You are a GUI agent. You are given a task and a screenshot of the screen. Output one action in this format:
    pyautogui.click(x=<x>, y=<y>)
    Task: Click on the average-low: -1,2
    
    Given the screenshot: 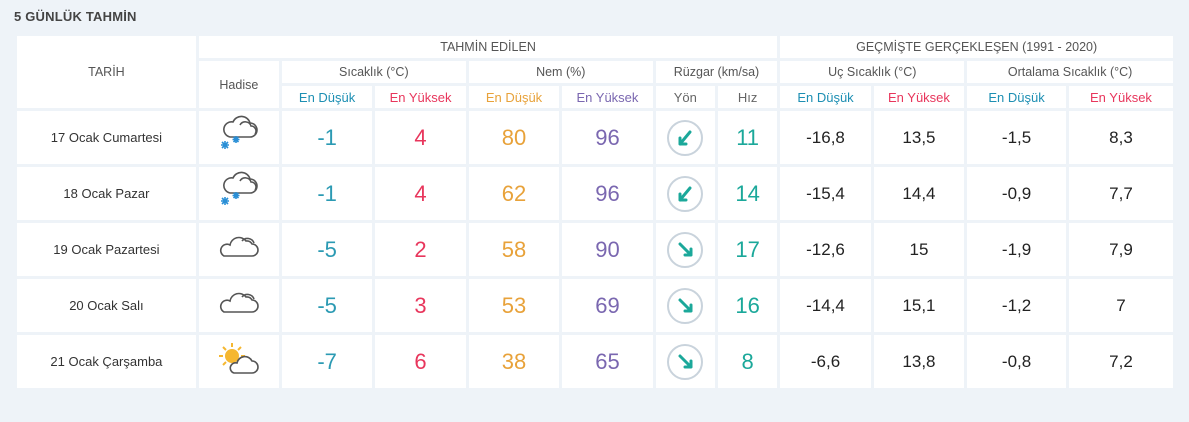 What is the action you would take?
    pyautogui.click(x=1016, y=305)
    